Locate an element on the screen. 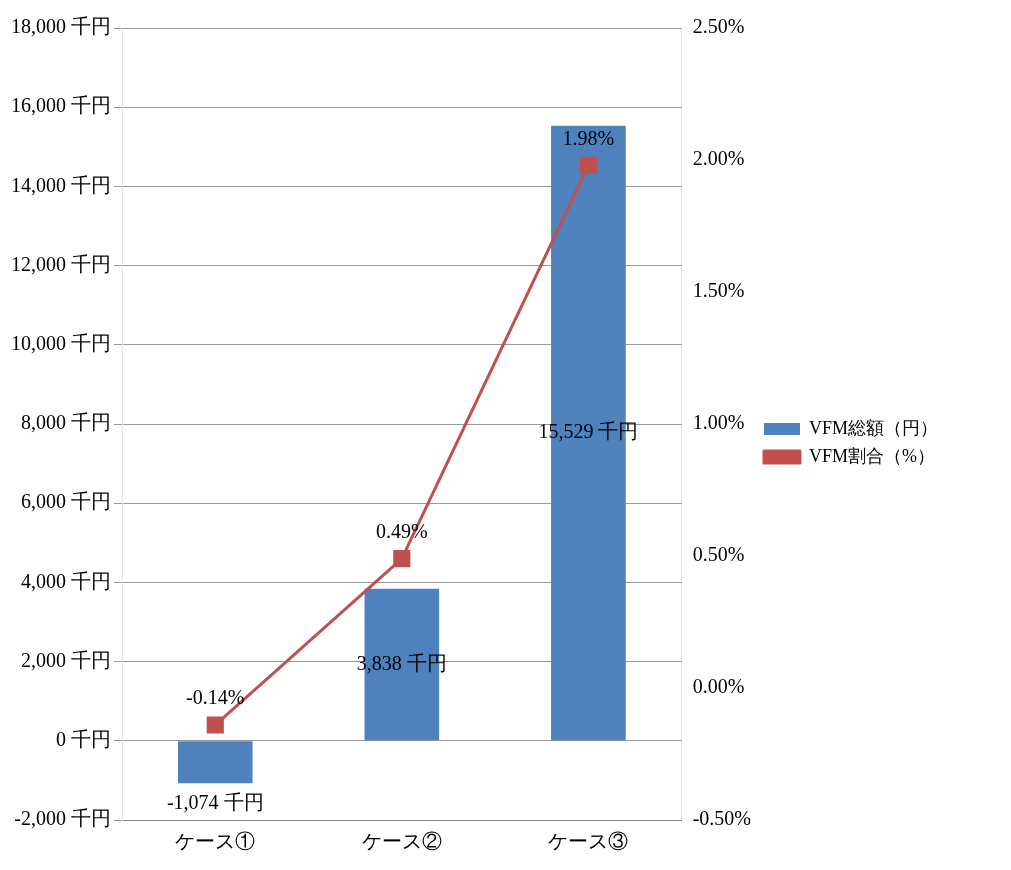 Image resolution: width=1011 pixels, height=870 pixels. y2-tick-label: 0.50% is located at coordinates (718, 554).